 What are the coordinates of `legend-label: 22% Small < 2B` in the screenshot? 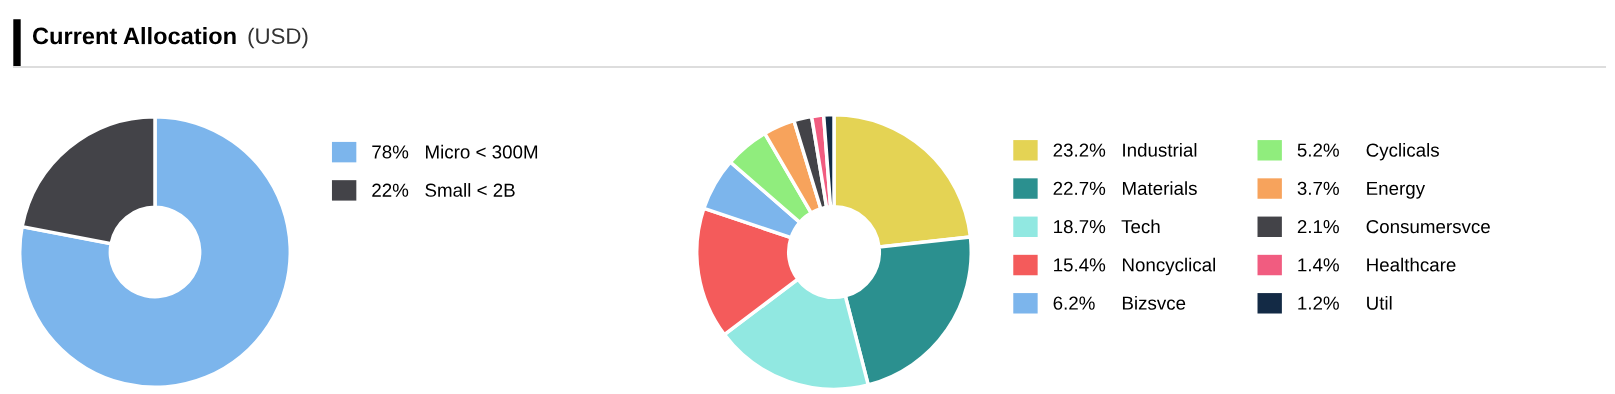 It's located at (443, 190).